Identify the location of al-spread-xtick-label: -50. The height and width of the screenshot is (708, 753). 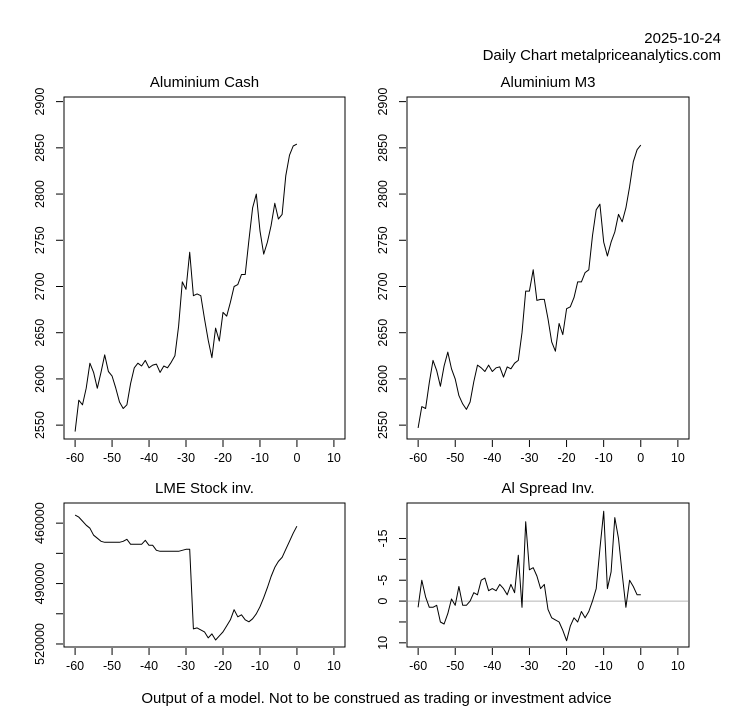
(455, 666).